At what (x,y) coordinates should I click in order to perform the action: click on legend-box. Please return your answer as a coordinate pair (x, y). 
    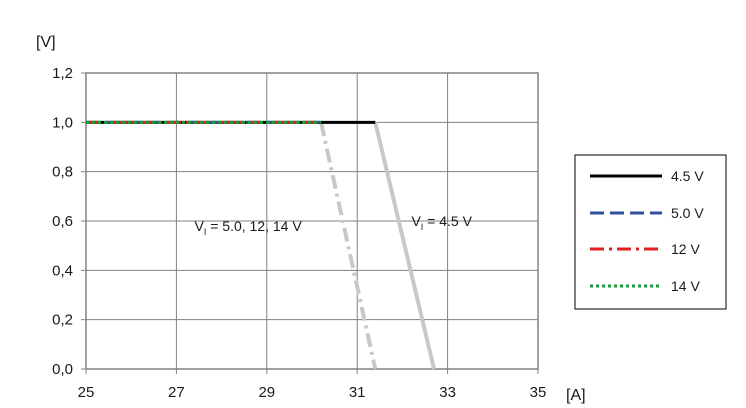
    Looking at the image, I should click on (650, 232).